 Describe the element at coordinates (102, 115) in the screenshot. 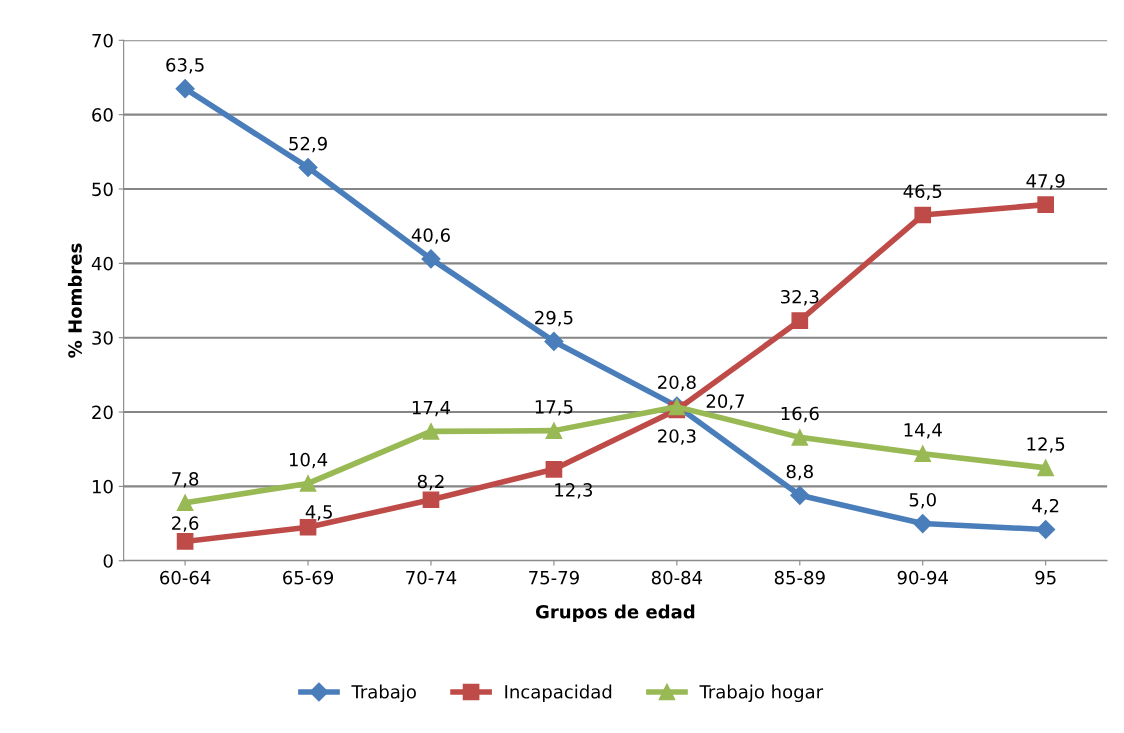

I see `y-tick-label: 60` at that location.